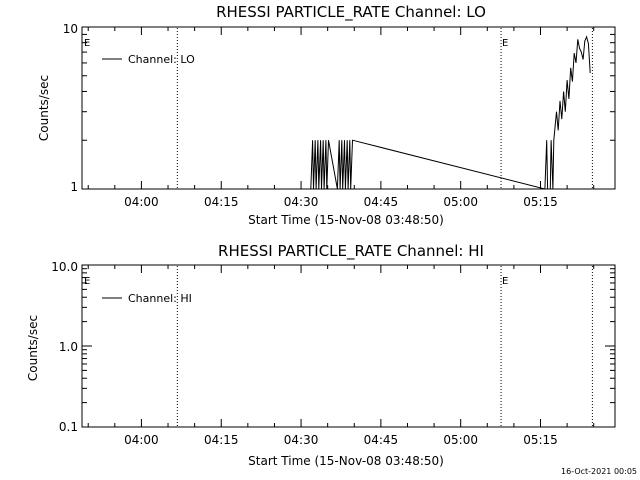  What do you see at coordinates (351, 251) in the screenshot?
I see `chart-hi-title: RHESSI PARTICLE_RATE Channel: HI` at bounding box center [351, 251].